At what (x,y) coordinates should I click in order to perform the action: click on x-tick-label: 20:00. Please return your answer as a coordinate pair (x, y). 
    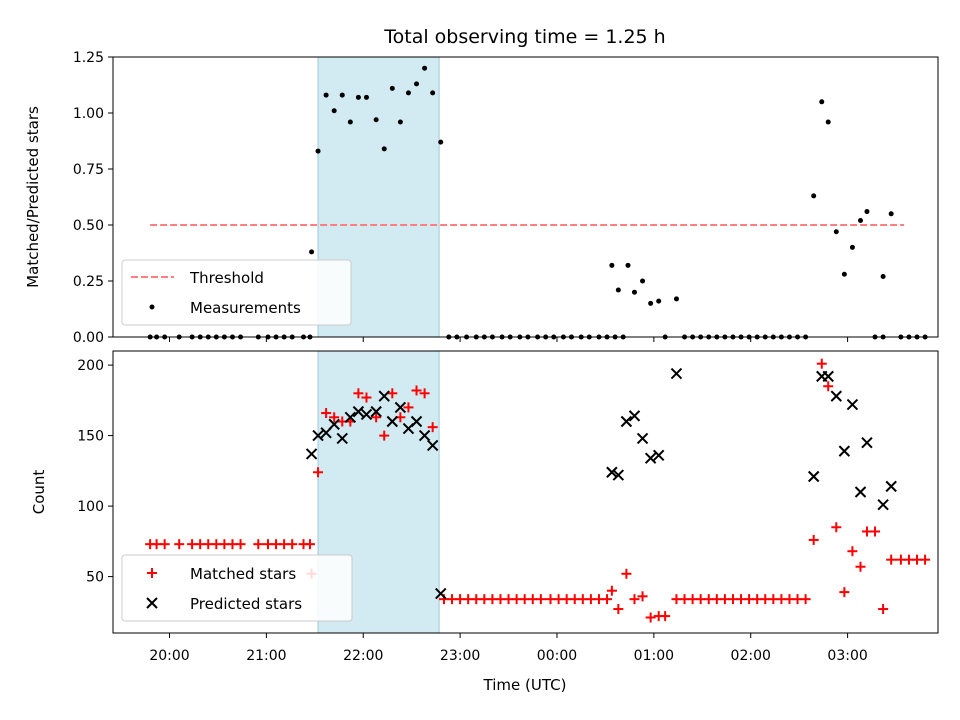
    Looking at the image, I should click on (169, 656).